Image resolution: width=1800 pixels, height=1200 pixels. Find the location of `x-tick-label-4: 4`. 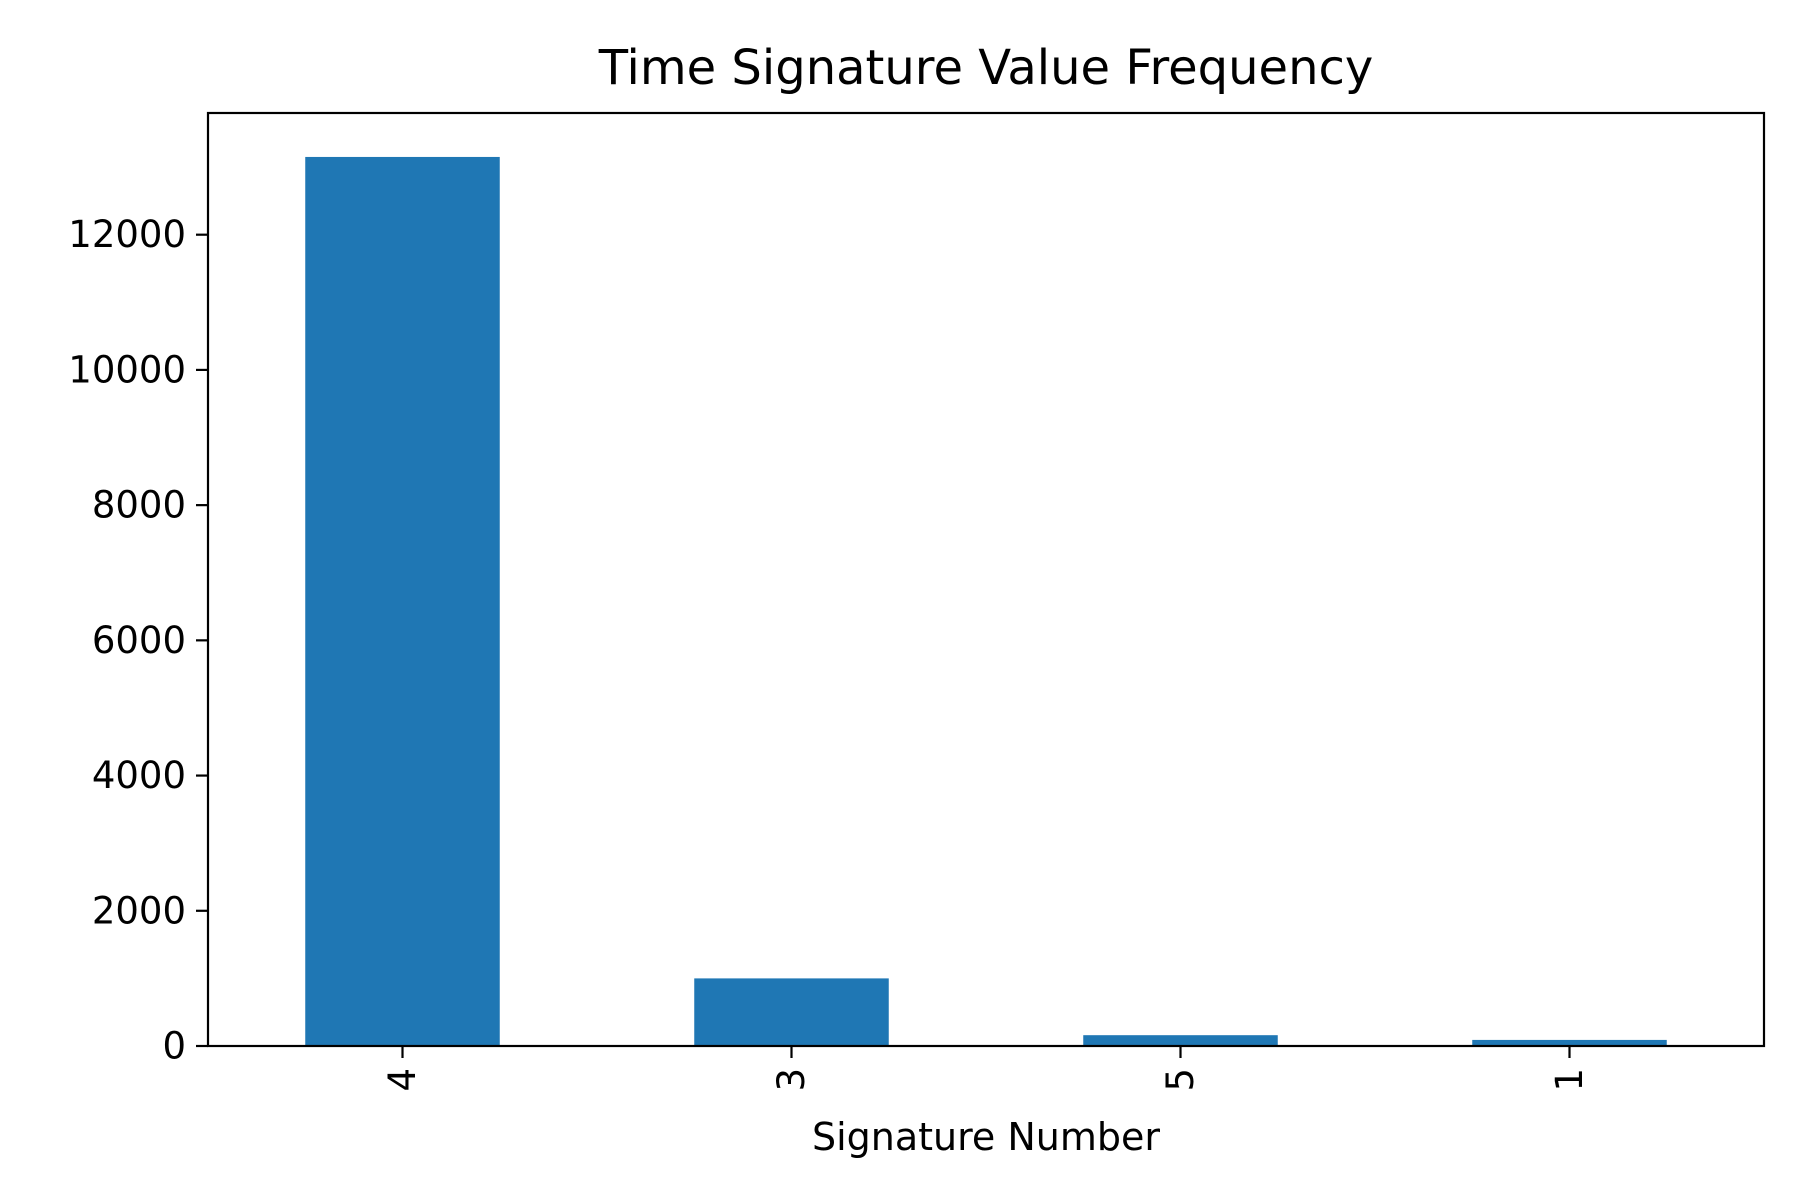

x-tick-label-4: 4 is located at coordinates (402, 1080).